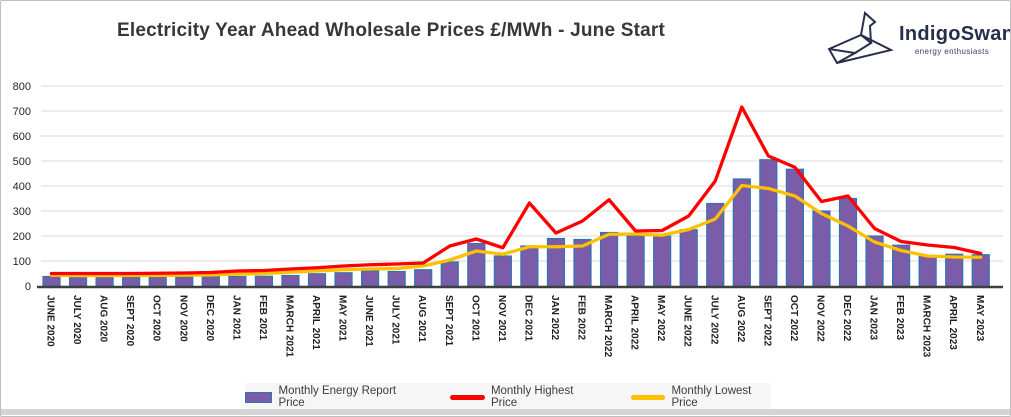  What do you see at coordinates (501, 318) in the screenshot?
I see `x-tick-label: NOV 2021` at bounding box center [501, 318].